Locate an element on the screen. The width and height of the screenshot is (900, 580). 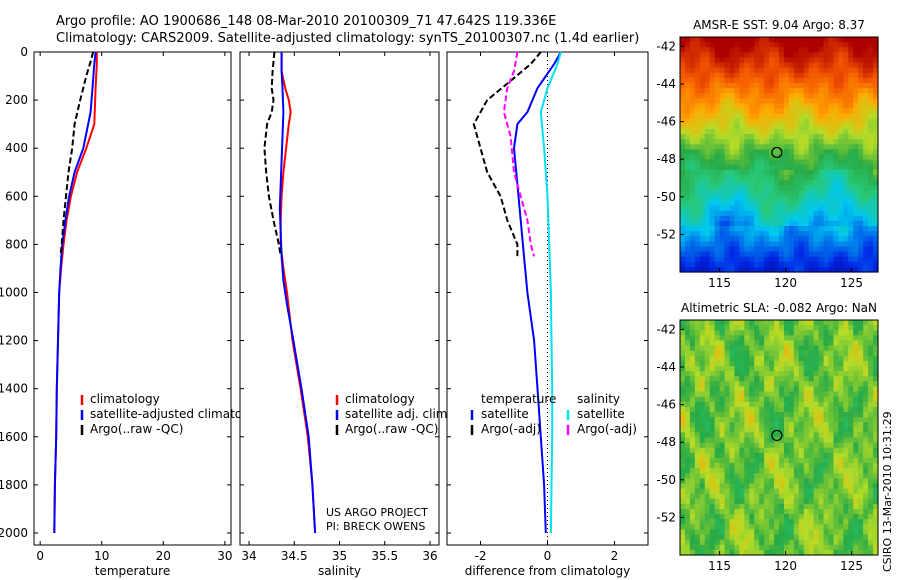
salinity-xtick-label: 34 is located at coordinates (248, 556).